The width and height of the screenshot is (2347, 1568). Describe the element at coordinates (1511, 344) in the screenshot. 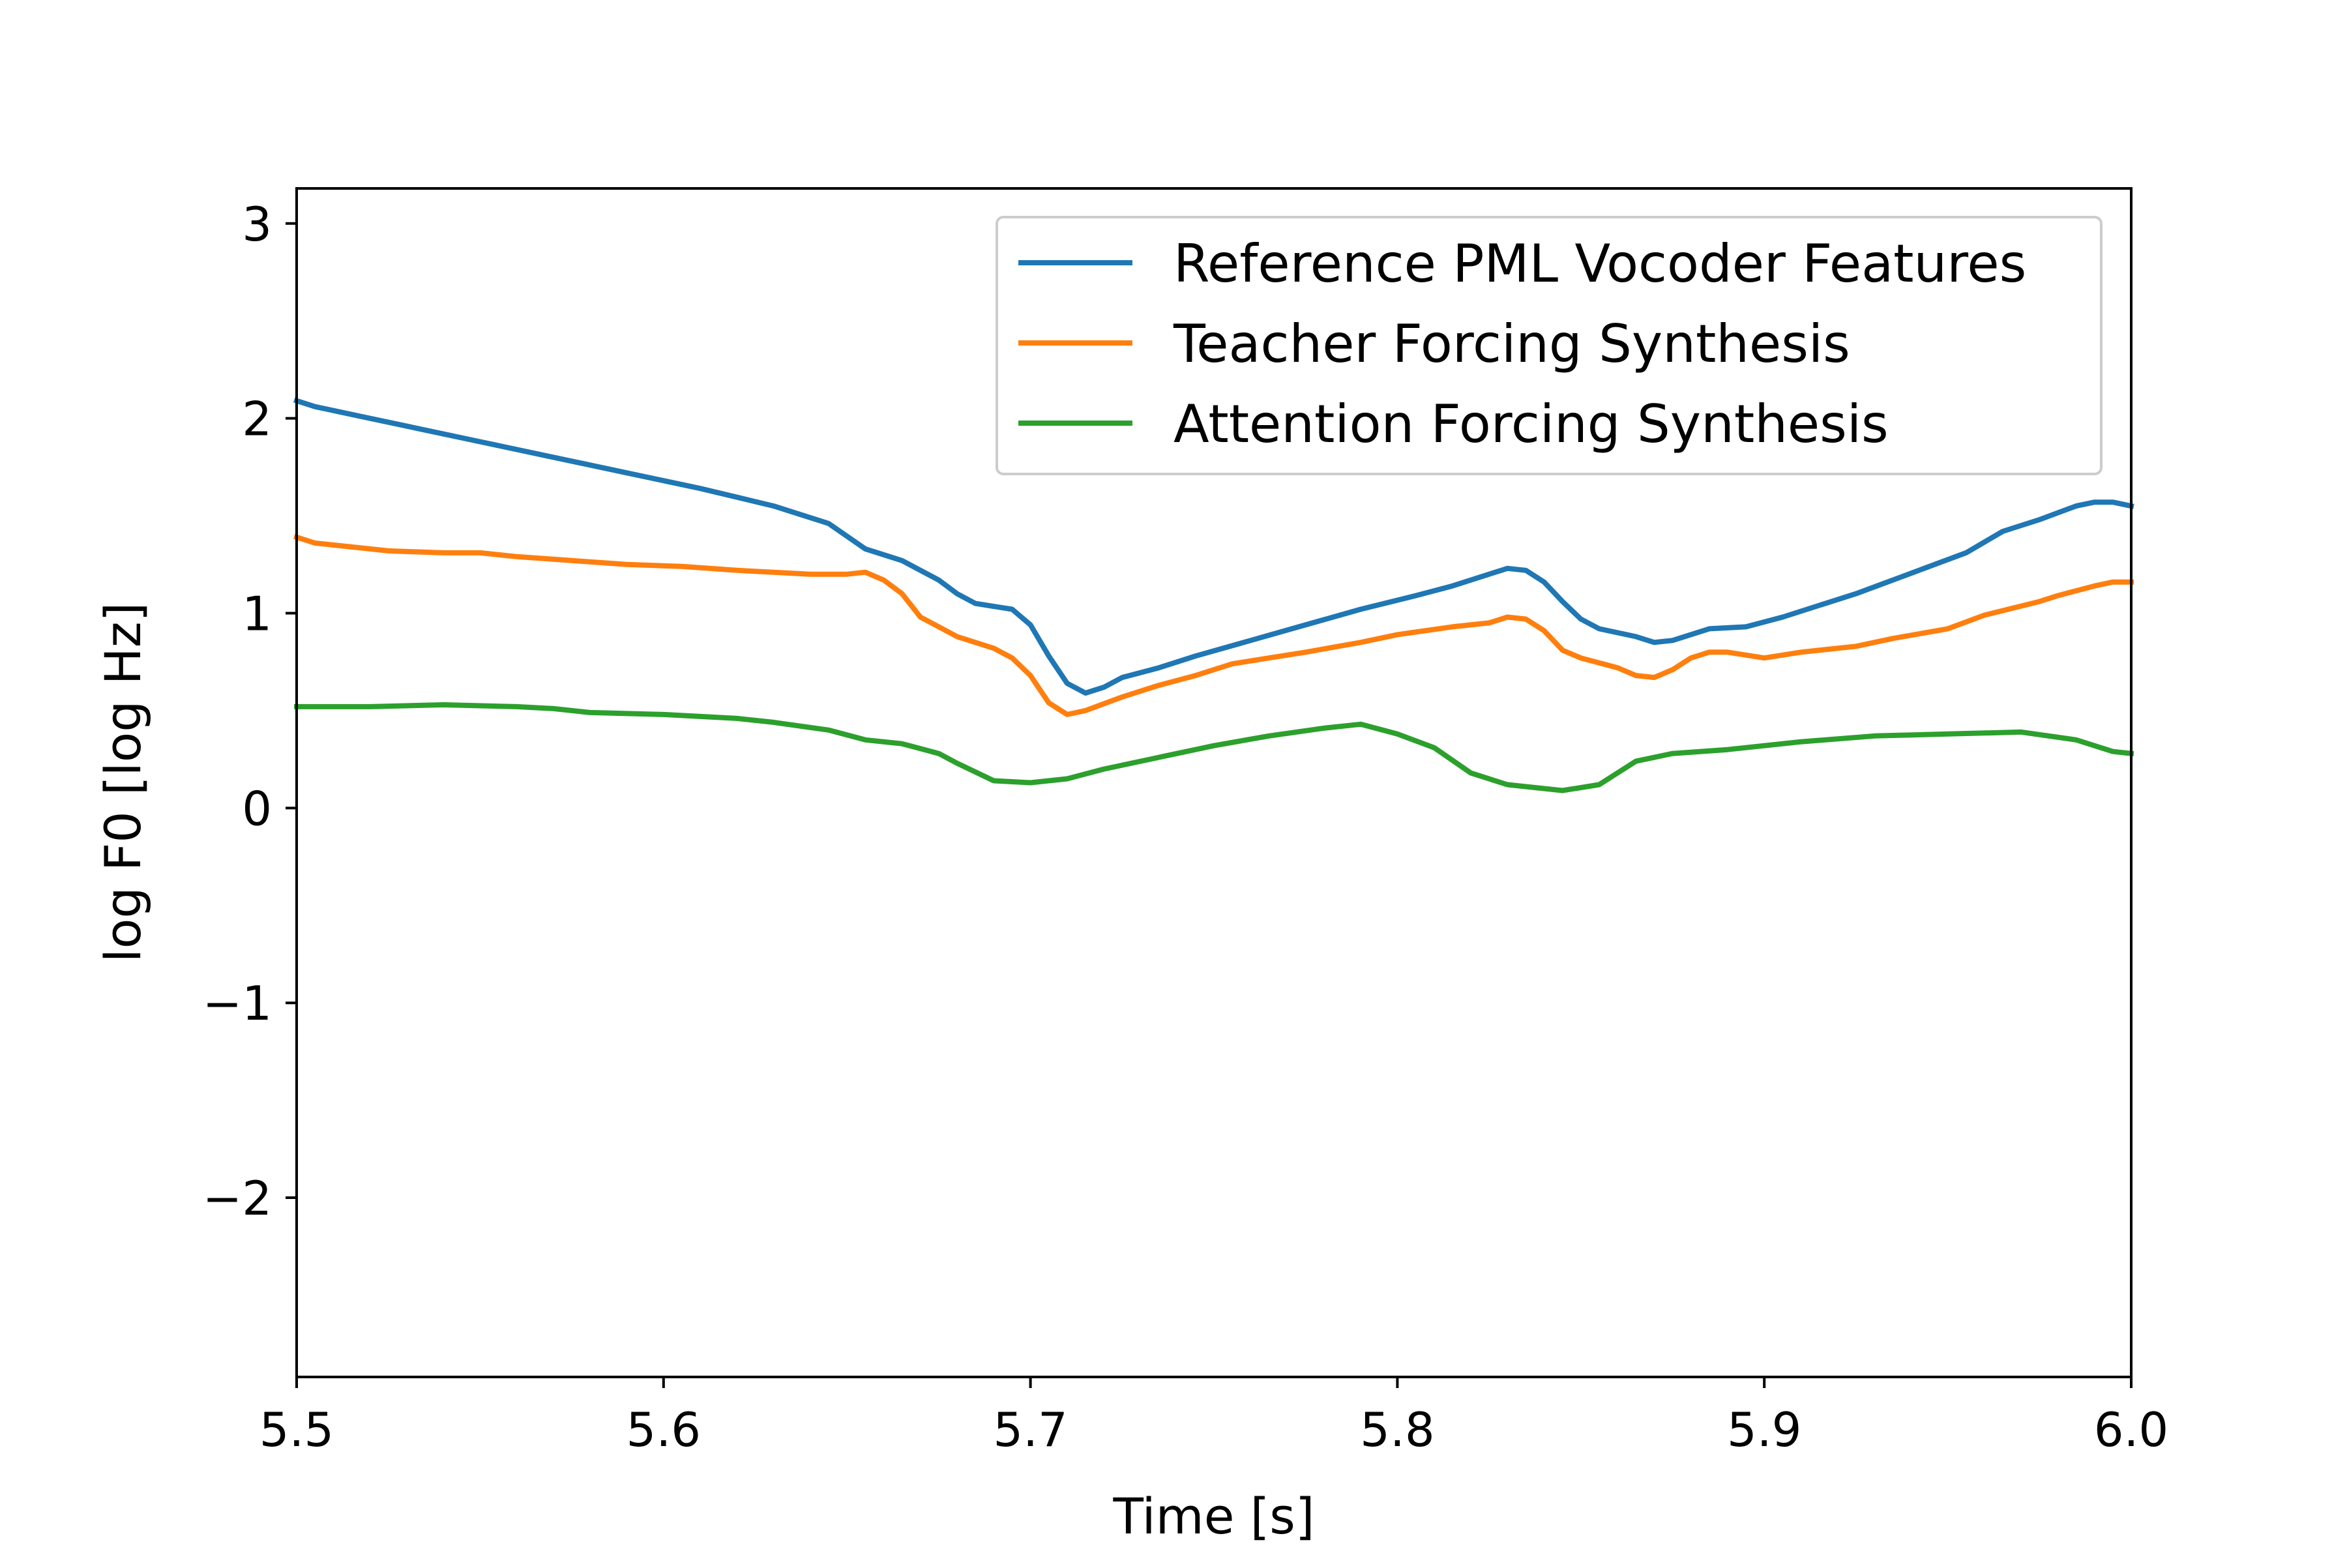

I see `legend-label-2: Teacher Forcing Synthesis` at that location.